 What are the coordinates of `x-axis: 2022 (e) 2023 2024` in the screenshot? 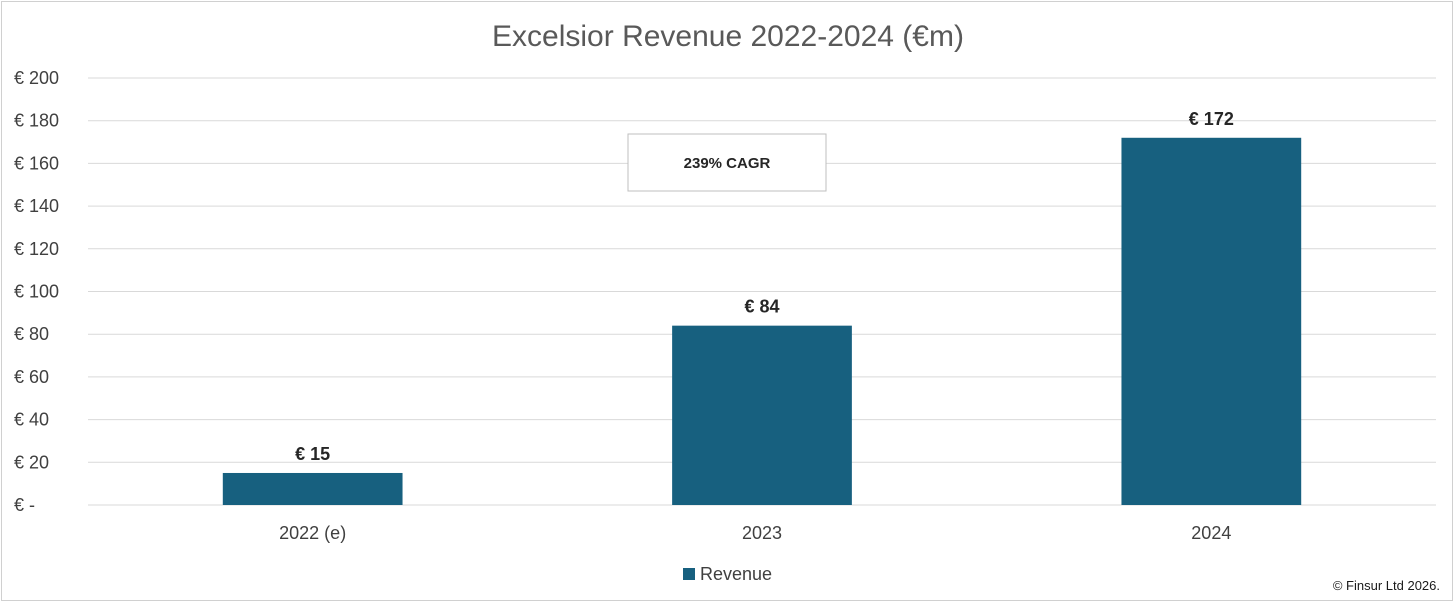 It's located at (755, 533).